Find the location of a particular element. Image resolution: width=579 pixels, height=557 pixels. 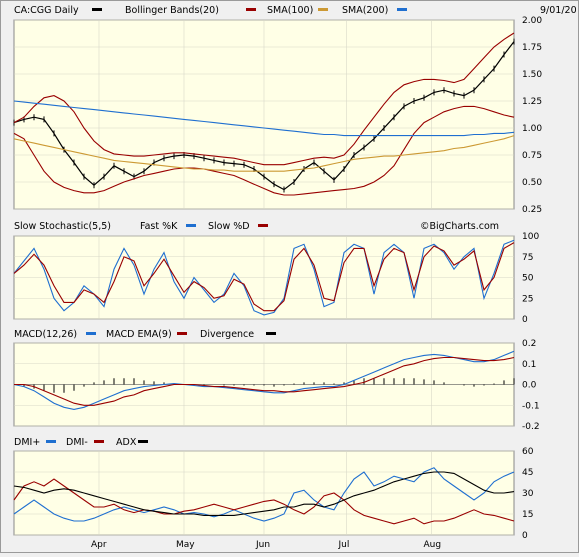

y-tick-label: 1.50 is located at coordinates (532, 75).